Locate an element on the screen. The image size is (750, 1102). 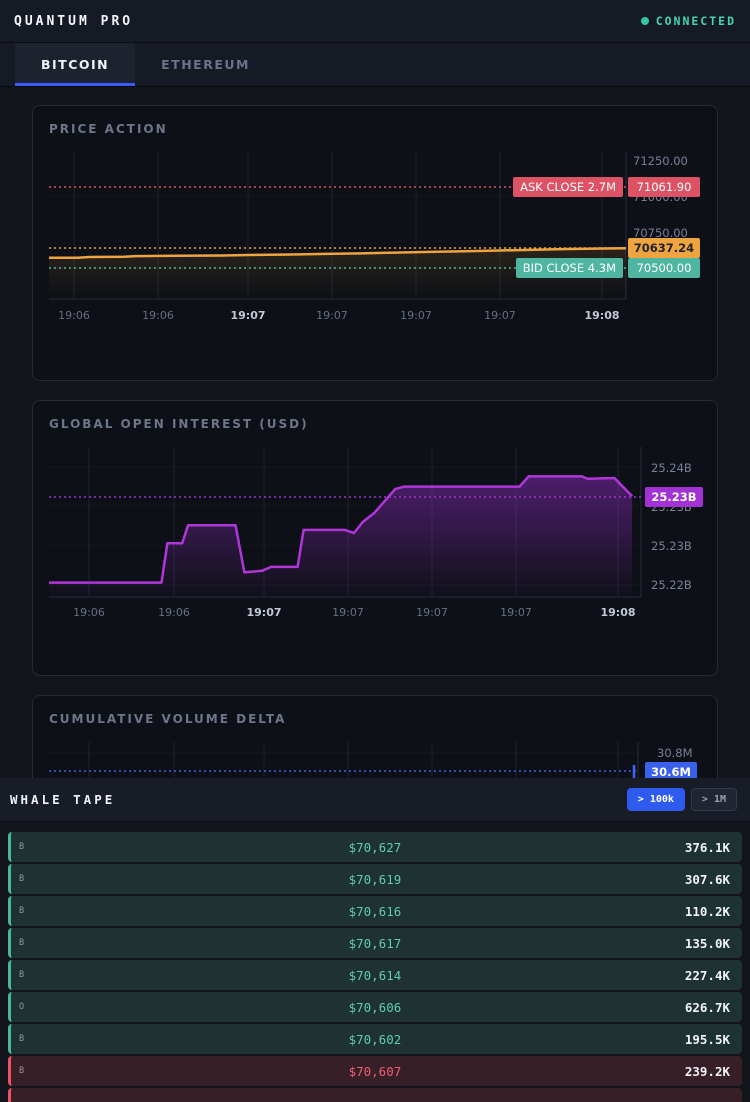
app-title: QUANTUM PRO is located at coordinates (74, 21).